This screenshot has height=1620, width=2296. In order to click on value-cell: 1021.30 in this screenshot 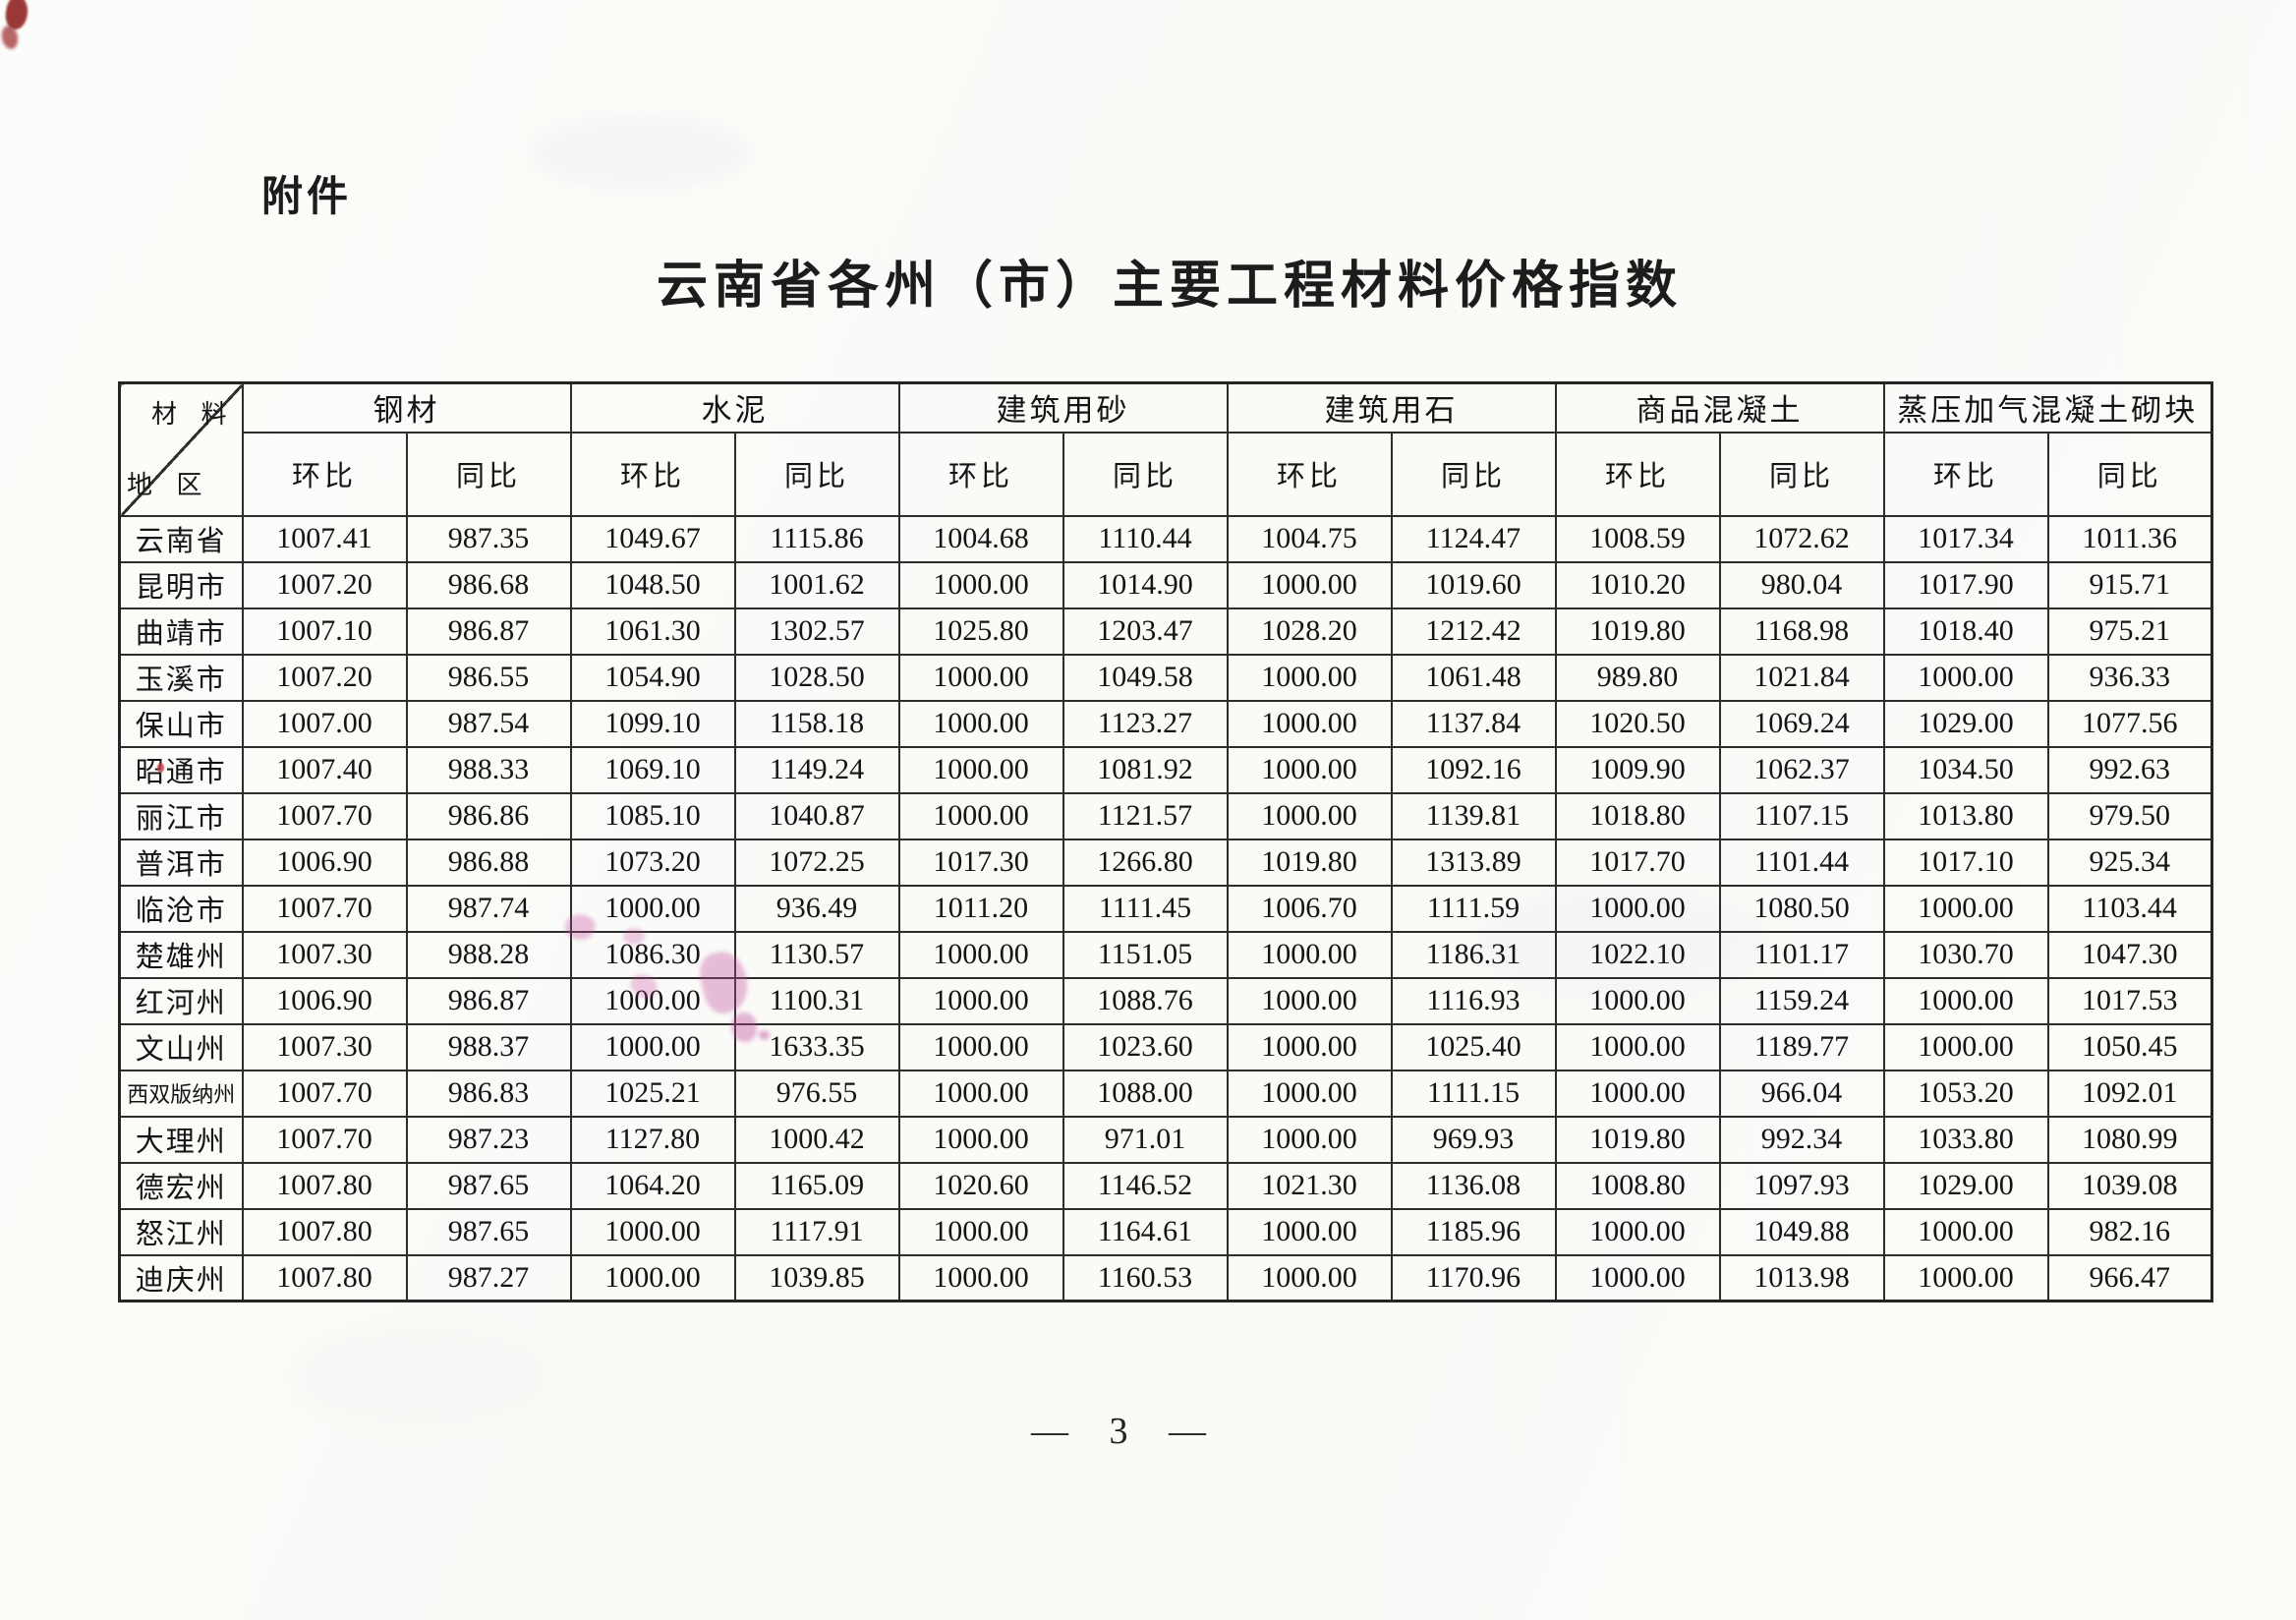, I will do `click(1309, 1185)`.